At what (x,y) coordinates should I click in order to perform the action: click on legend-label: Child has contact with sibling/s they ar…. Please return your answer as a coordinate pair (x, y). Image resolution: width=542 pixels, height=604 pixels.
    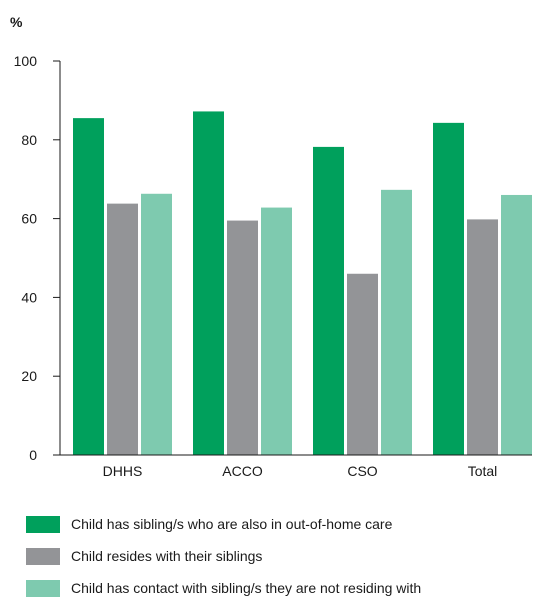
    Looking at the image, I should click on (246, 588).